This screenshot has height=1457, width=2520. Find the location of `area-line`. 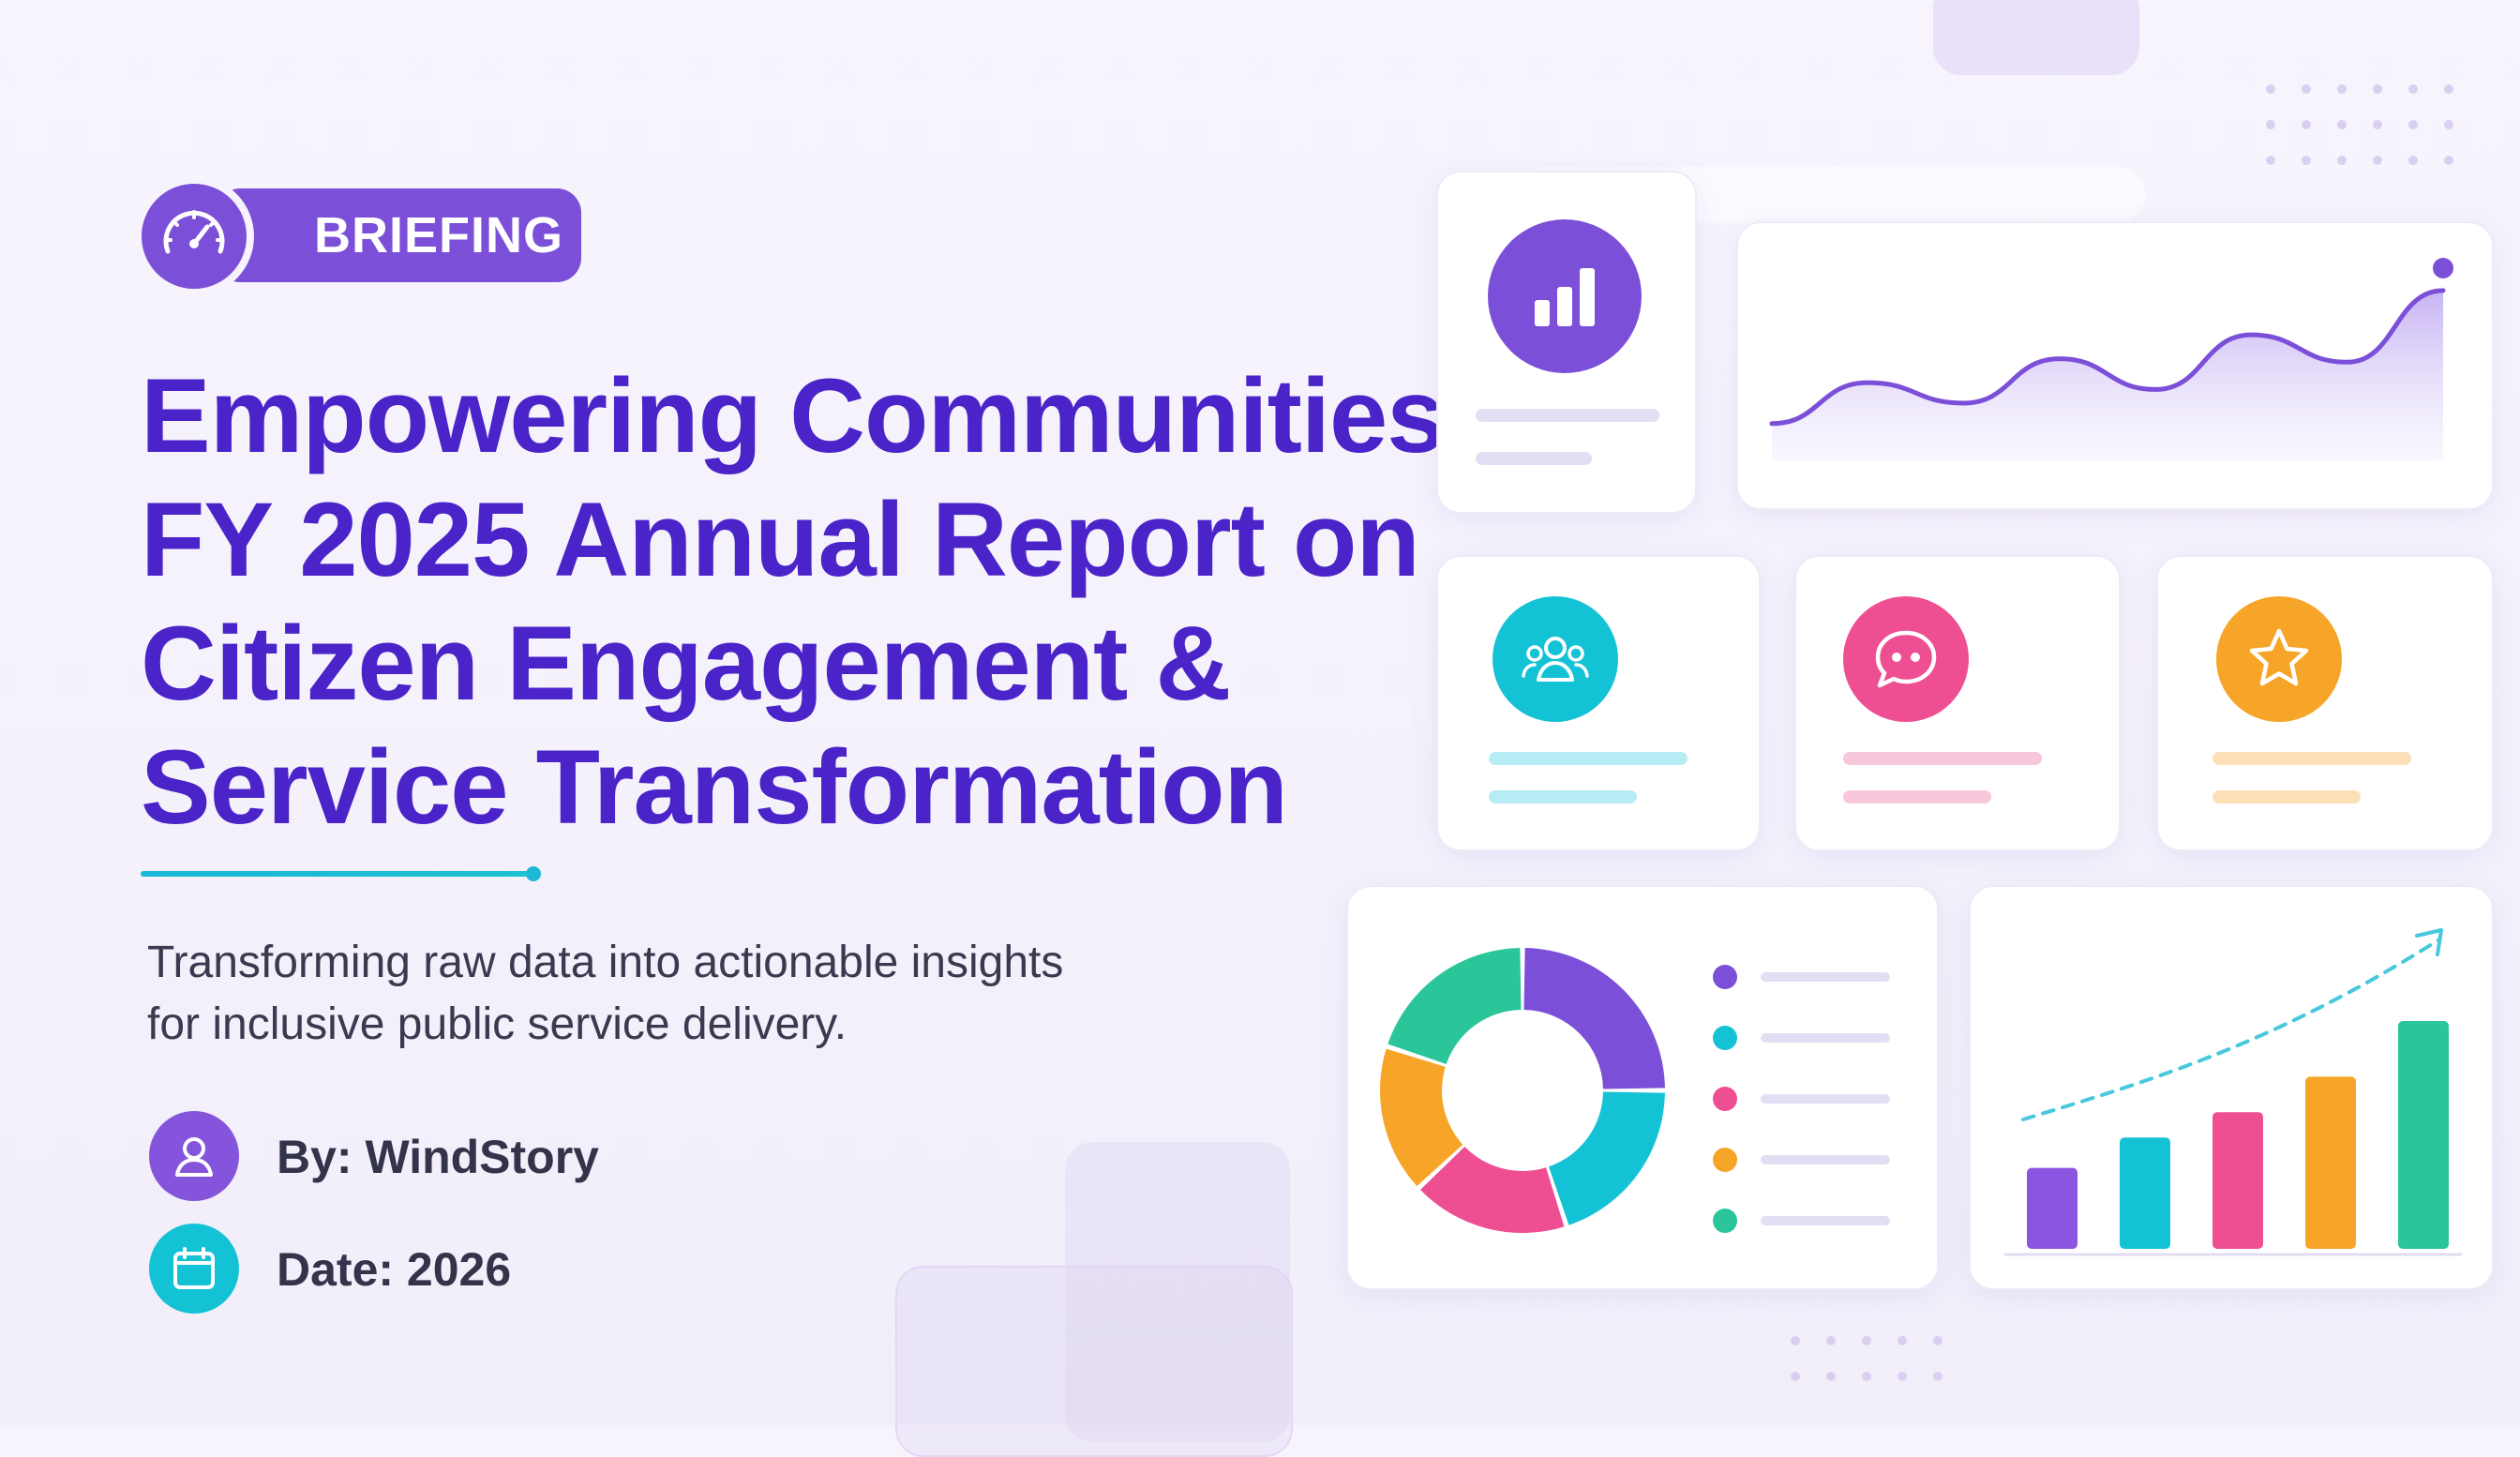

area-line is located at coordinates (2107, 358).